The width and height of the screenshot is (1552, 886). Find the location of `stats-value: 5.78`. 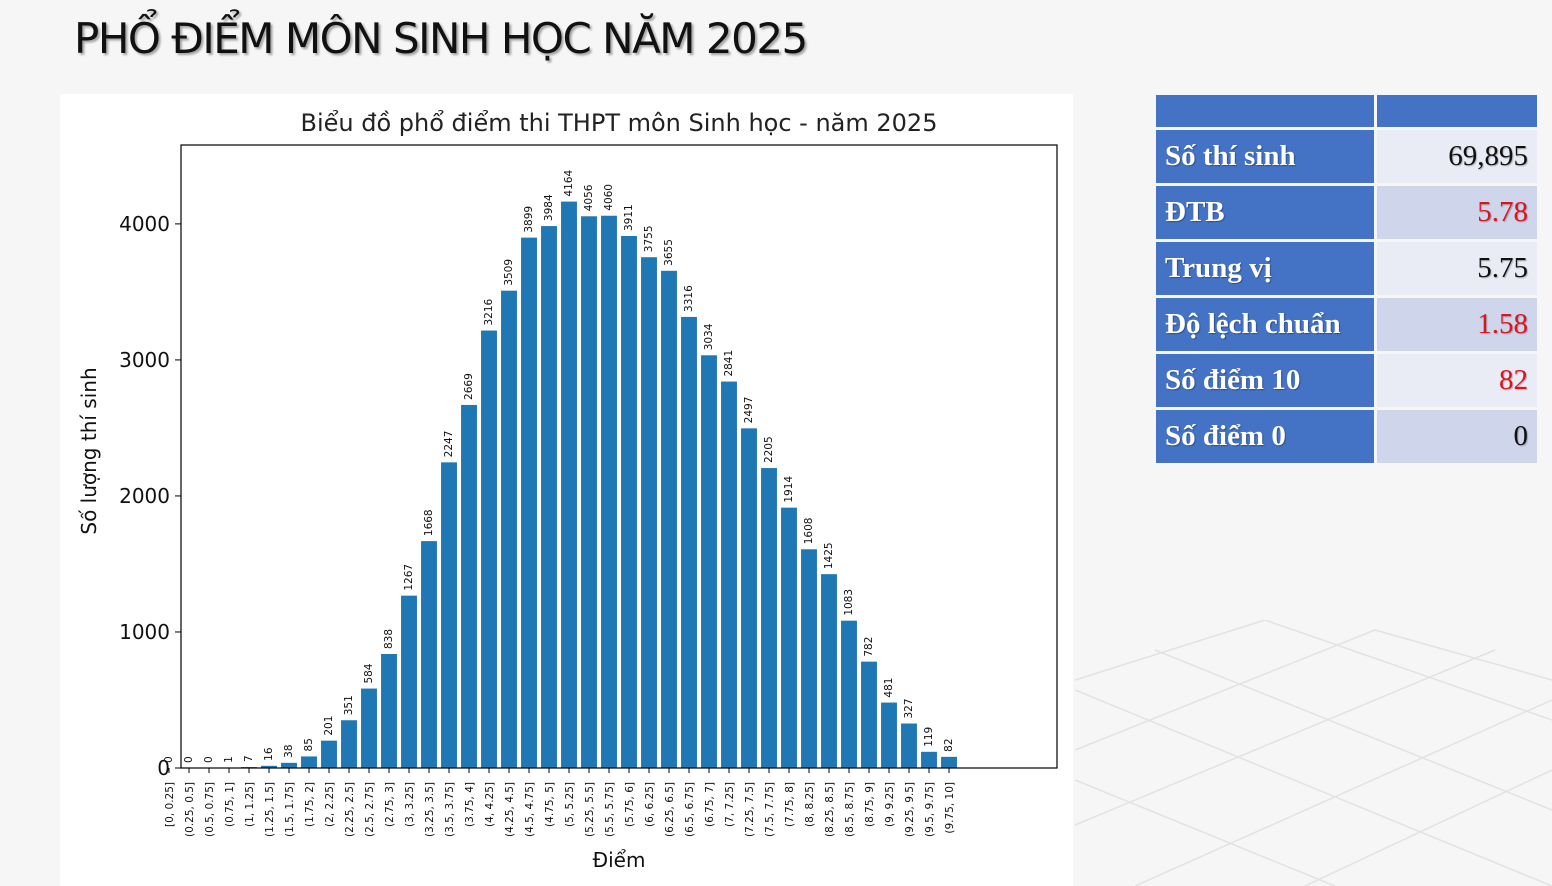

stats-value: 5.78 is located at coordinates (1457, 212).